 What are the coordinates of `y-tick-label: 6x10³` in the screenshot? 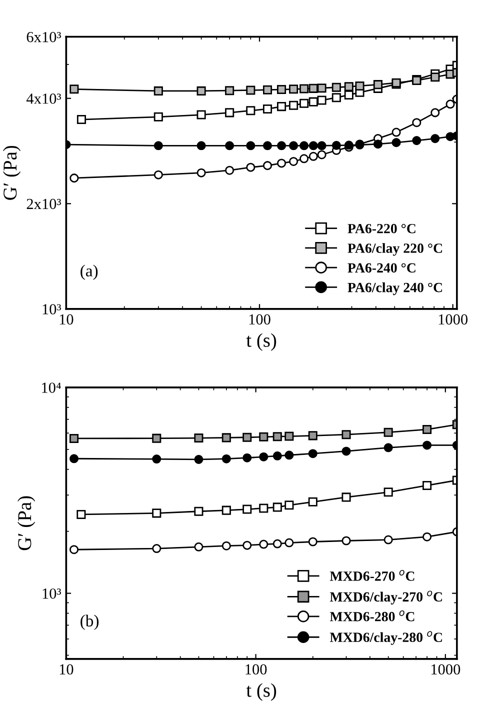 It's located at (44, 37).